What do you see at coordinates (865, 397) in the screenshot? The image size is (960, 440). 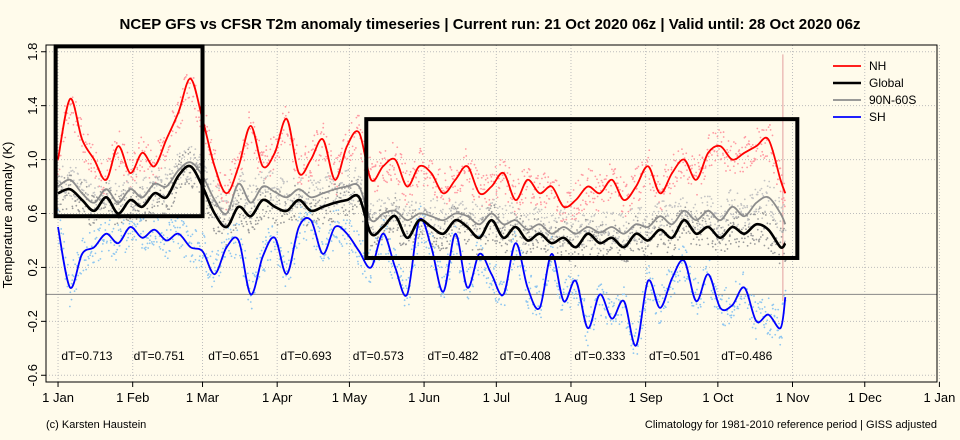 I see `x-tick-label: 1 Dec` at bounding box center [865, 397].